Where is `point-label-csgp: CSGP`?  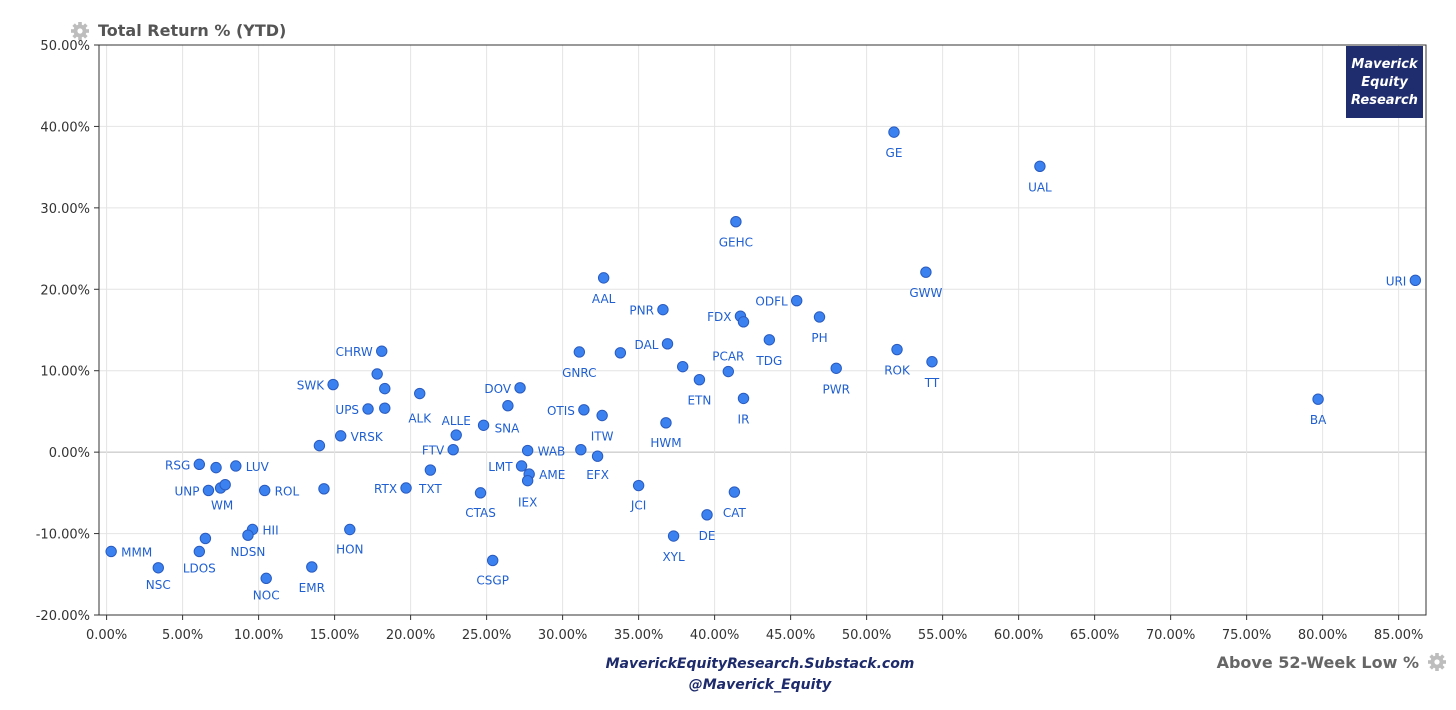 point-label-csgp: CSGP is located at coordinates (492, 580).